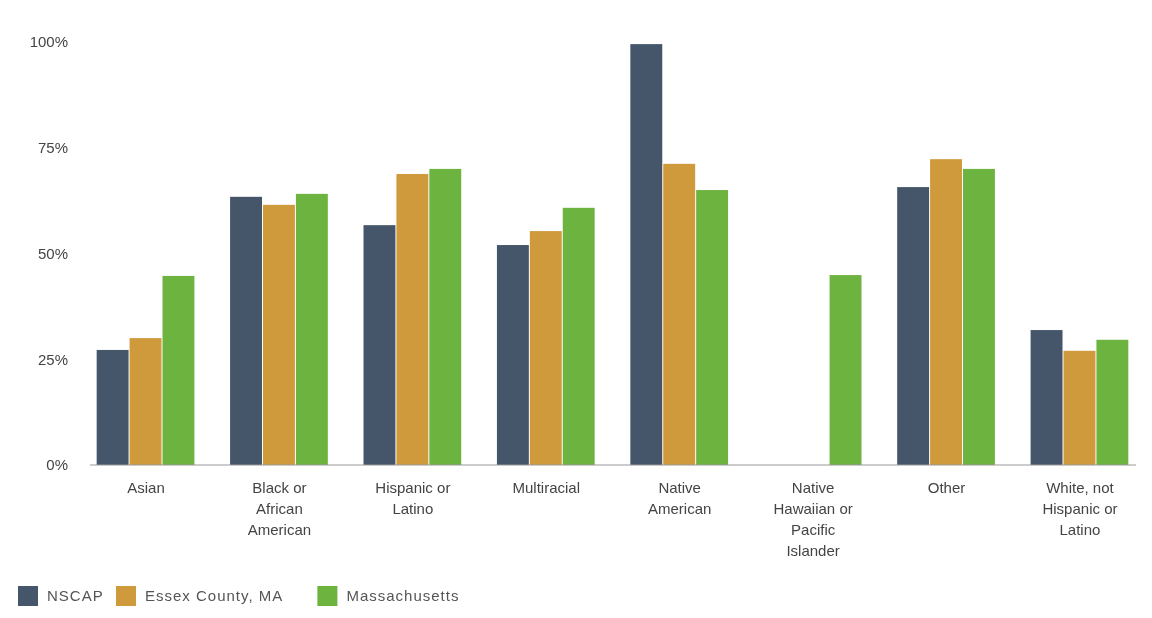 The height and width of the screenshot is (618, 1152). Describe the element at coordinates (48, 42) in the screenshot. I see `y-tick-label: 100%` at that location.